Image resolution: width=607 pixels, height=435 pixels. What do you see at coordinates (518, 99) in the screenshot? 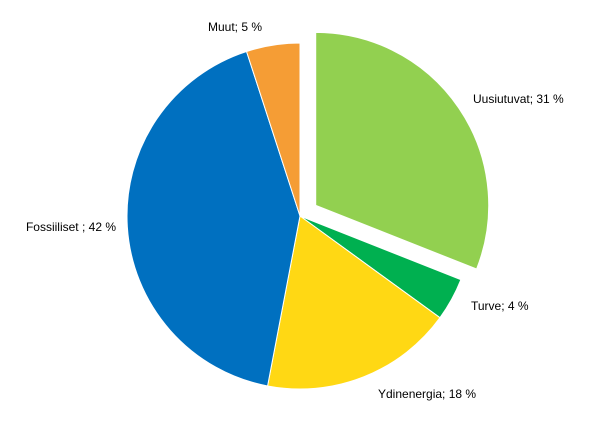
I see `slice-label: Uusiutuvat; 31 %` at bounding box center [518, 99].